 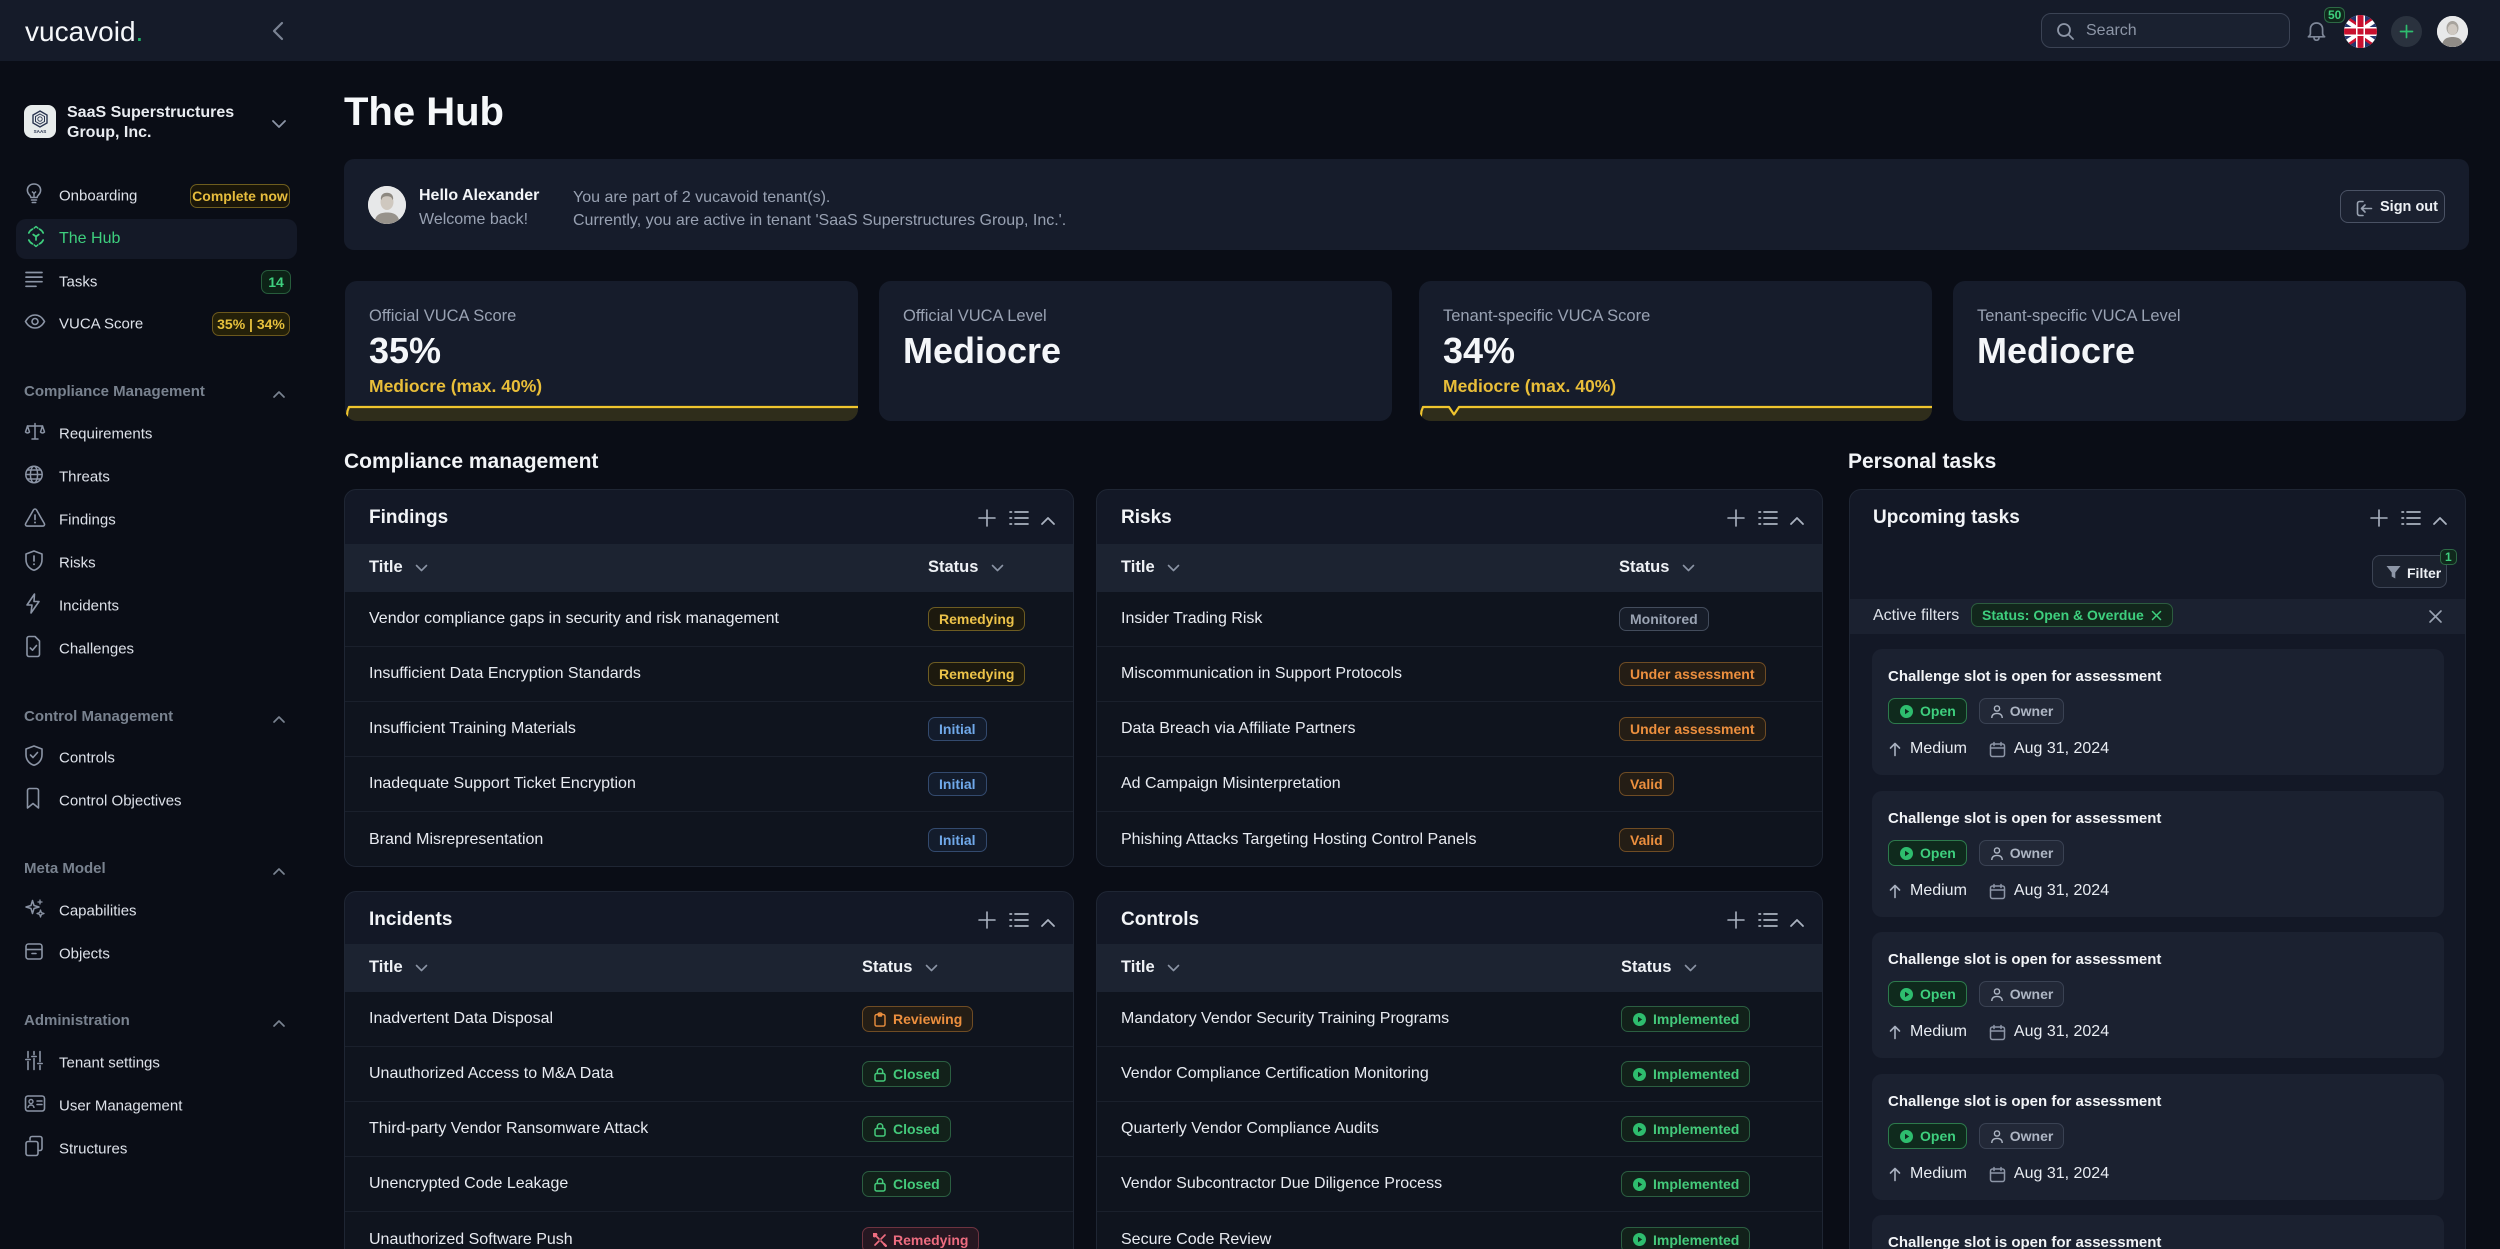 I want to click on svg-text: SAAS, so click(x=40, y=131).